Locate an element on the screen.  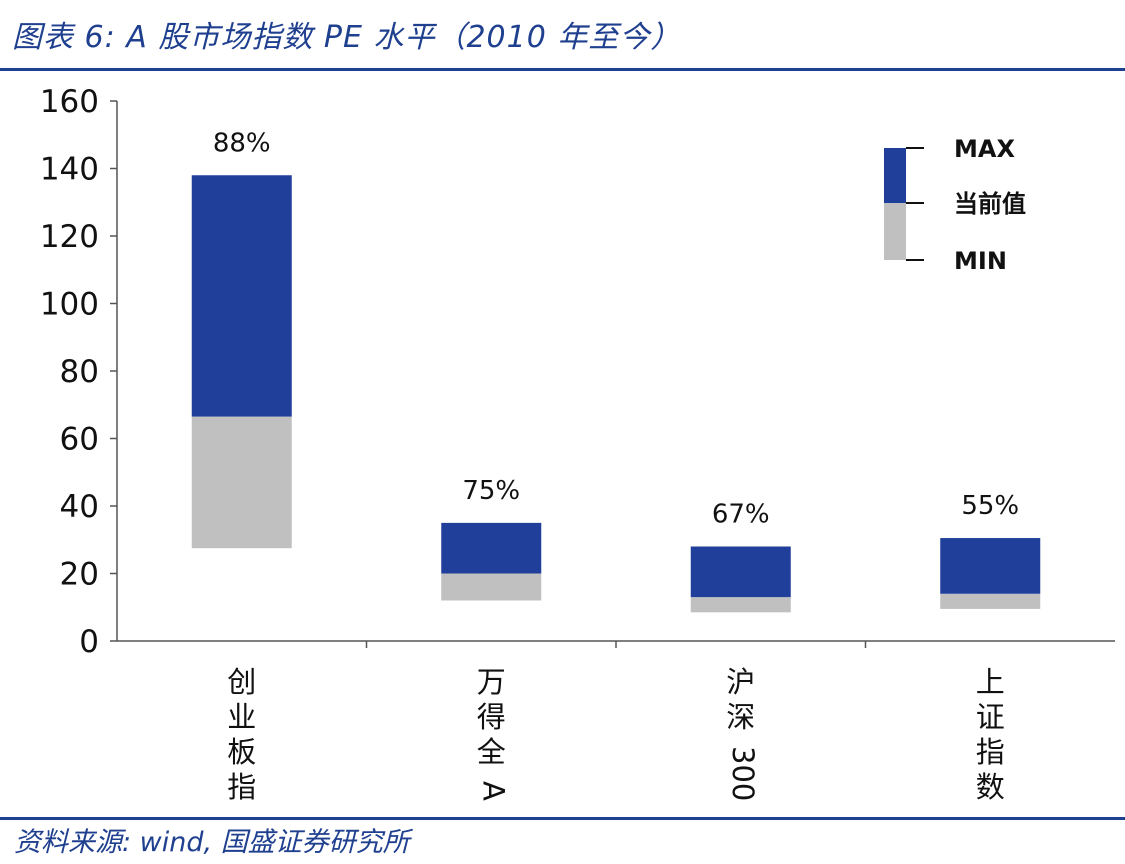
chart-title: 图表 6: A 股市场指数 PE 水平（2010 年至今） is located at coordinates (347, 37).